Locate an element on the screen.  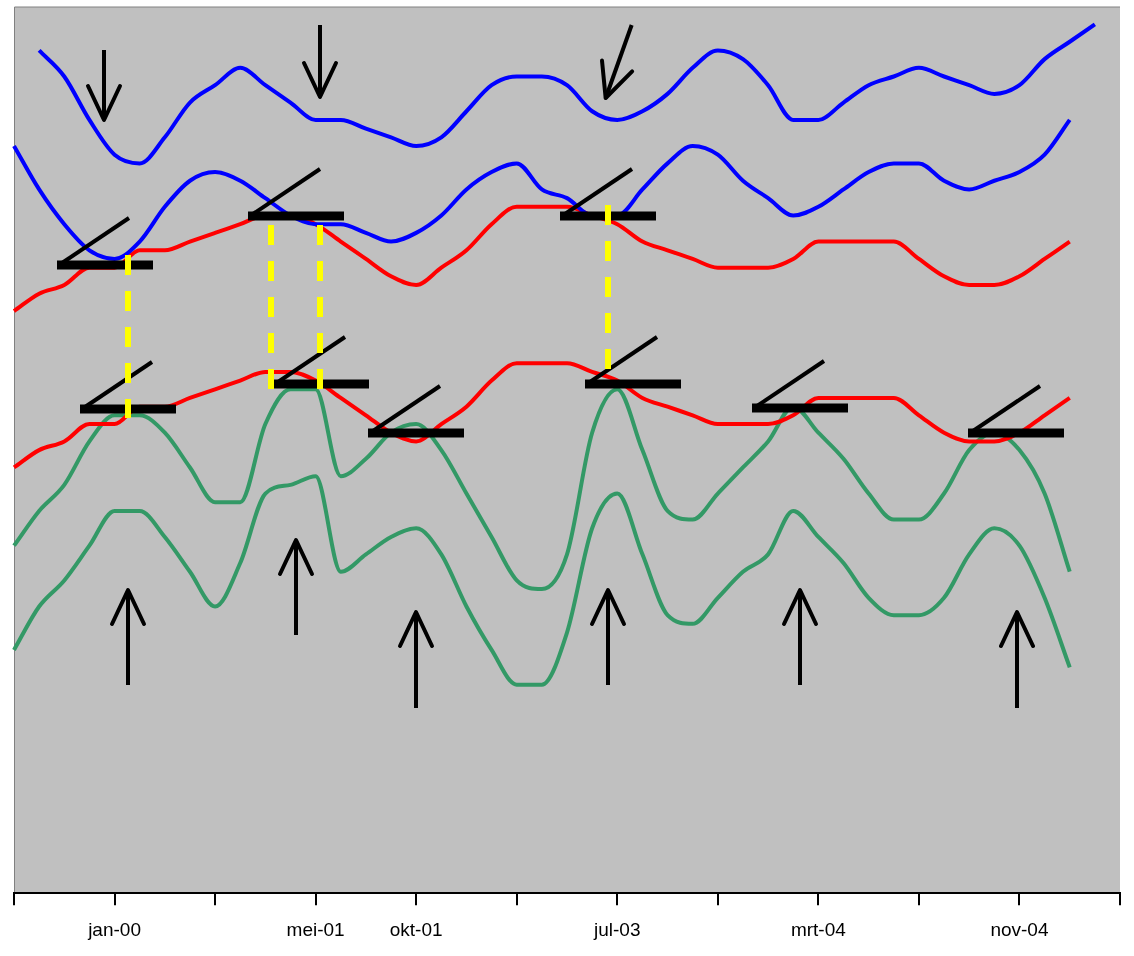
x-tick-label: okt-01 is located at coordinates (416, 929).